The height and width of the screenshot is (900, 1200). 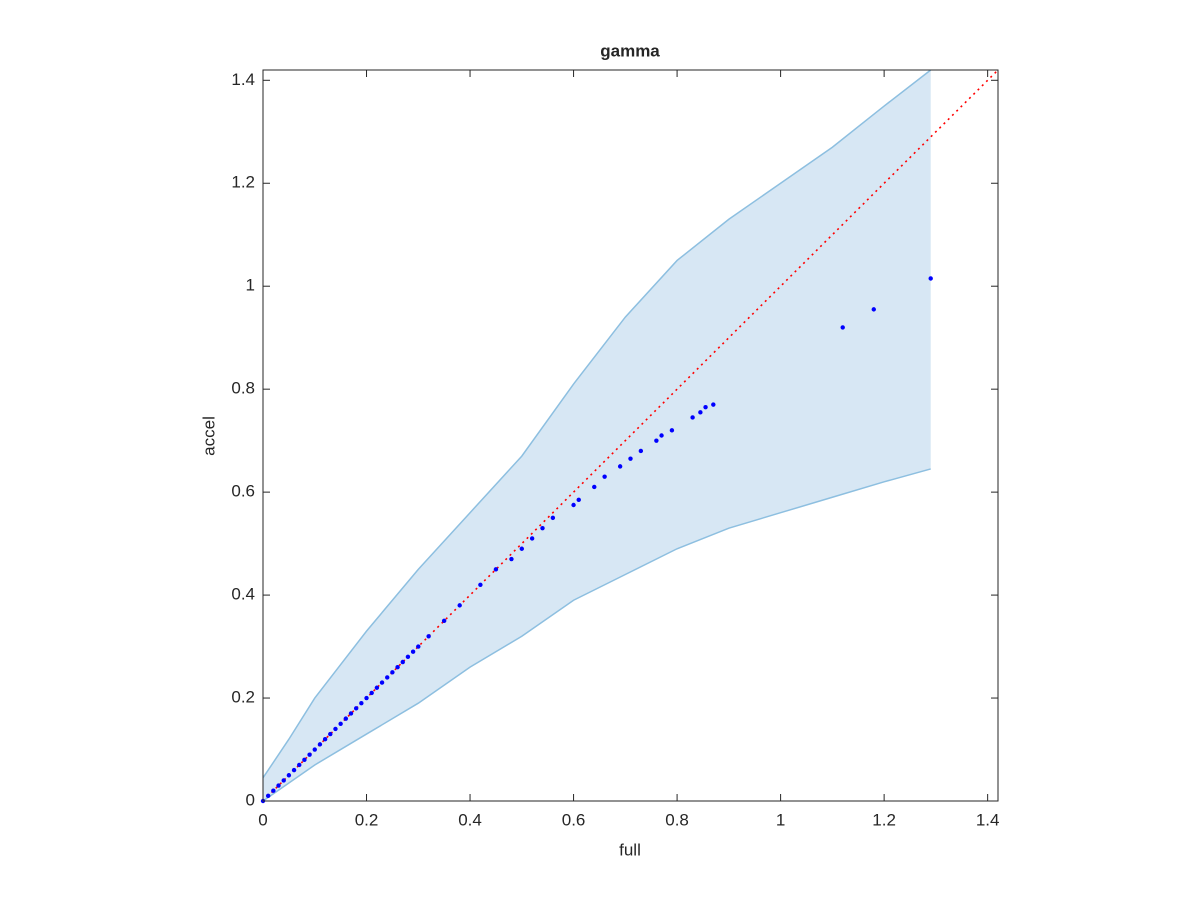 What do you see at coordinates (574, 819) in the screenshot?
I see `x-tick-label: 0.6` at bounding box center [574, 819].